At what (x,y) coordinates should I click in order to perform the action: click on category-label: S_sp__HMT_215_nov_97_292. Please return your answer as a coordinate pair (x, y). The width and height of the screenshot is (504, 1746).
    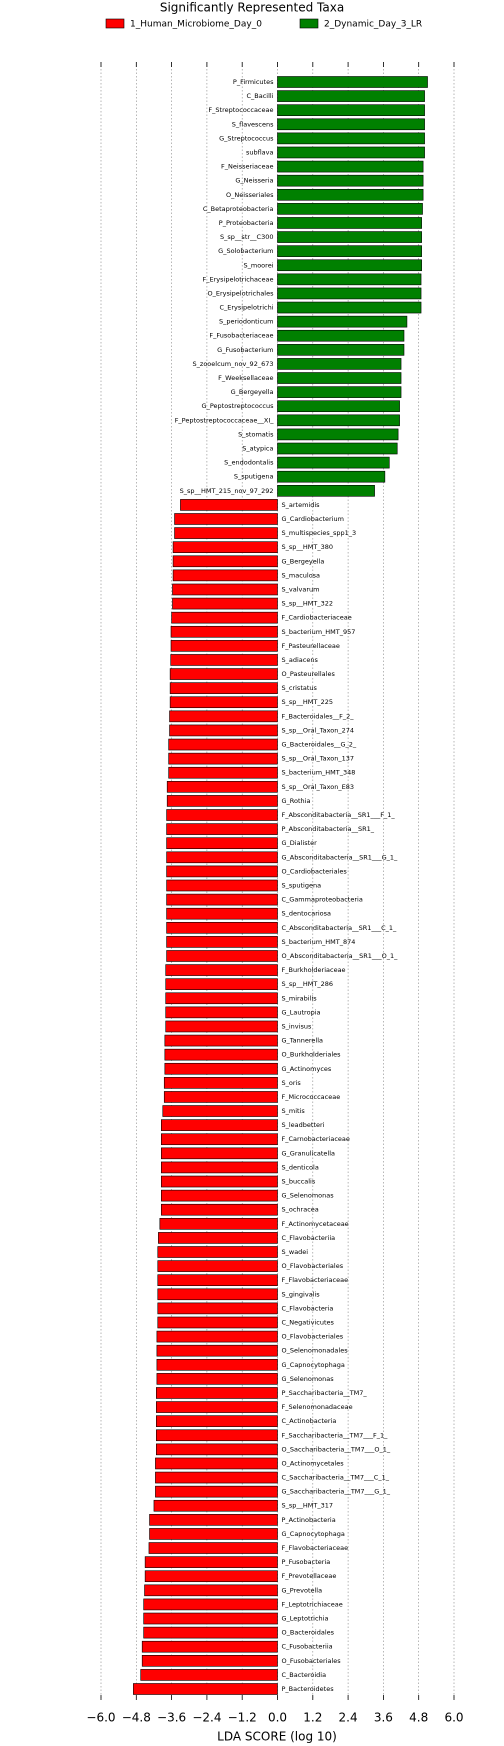
    Looking at the image, I should click on (227, 491).